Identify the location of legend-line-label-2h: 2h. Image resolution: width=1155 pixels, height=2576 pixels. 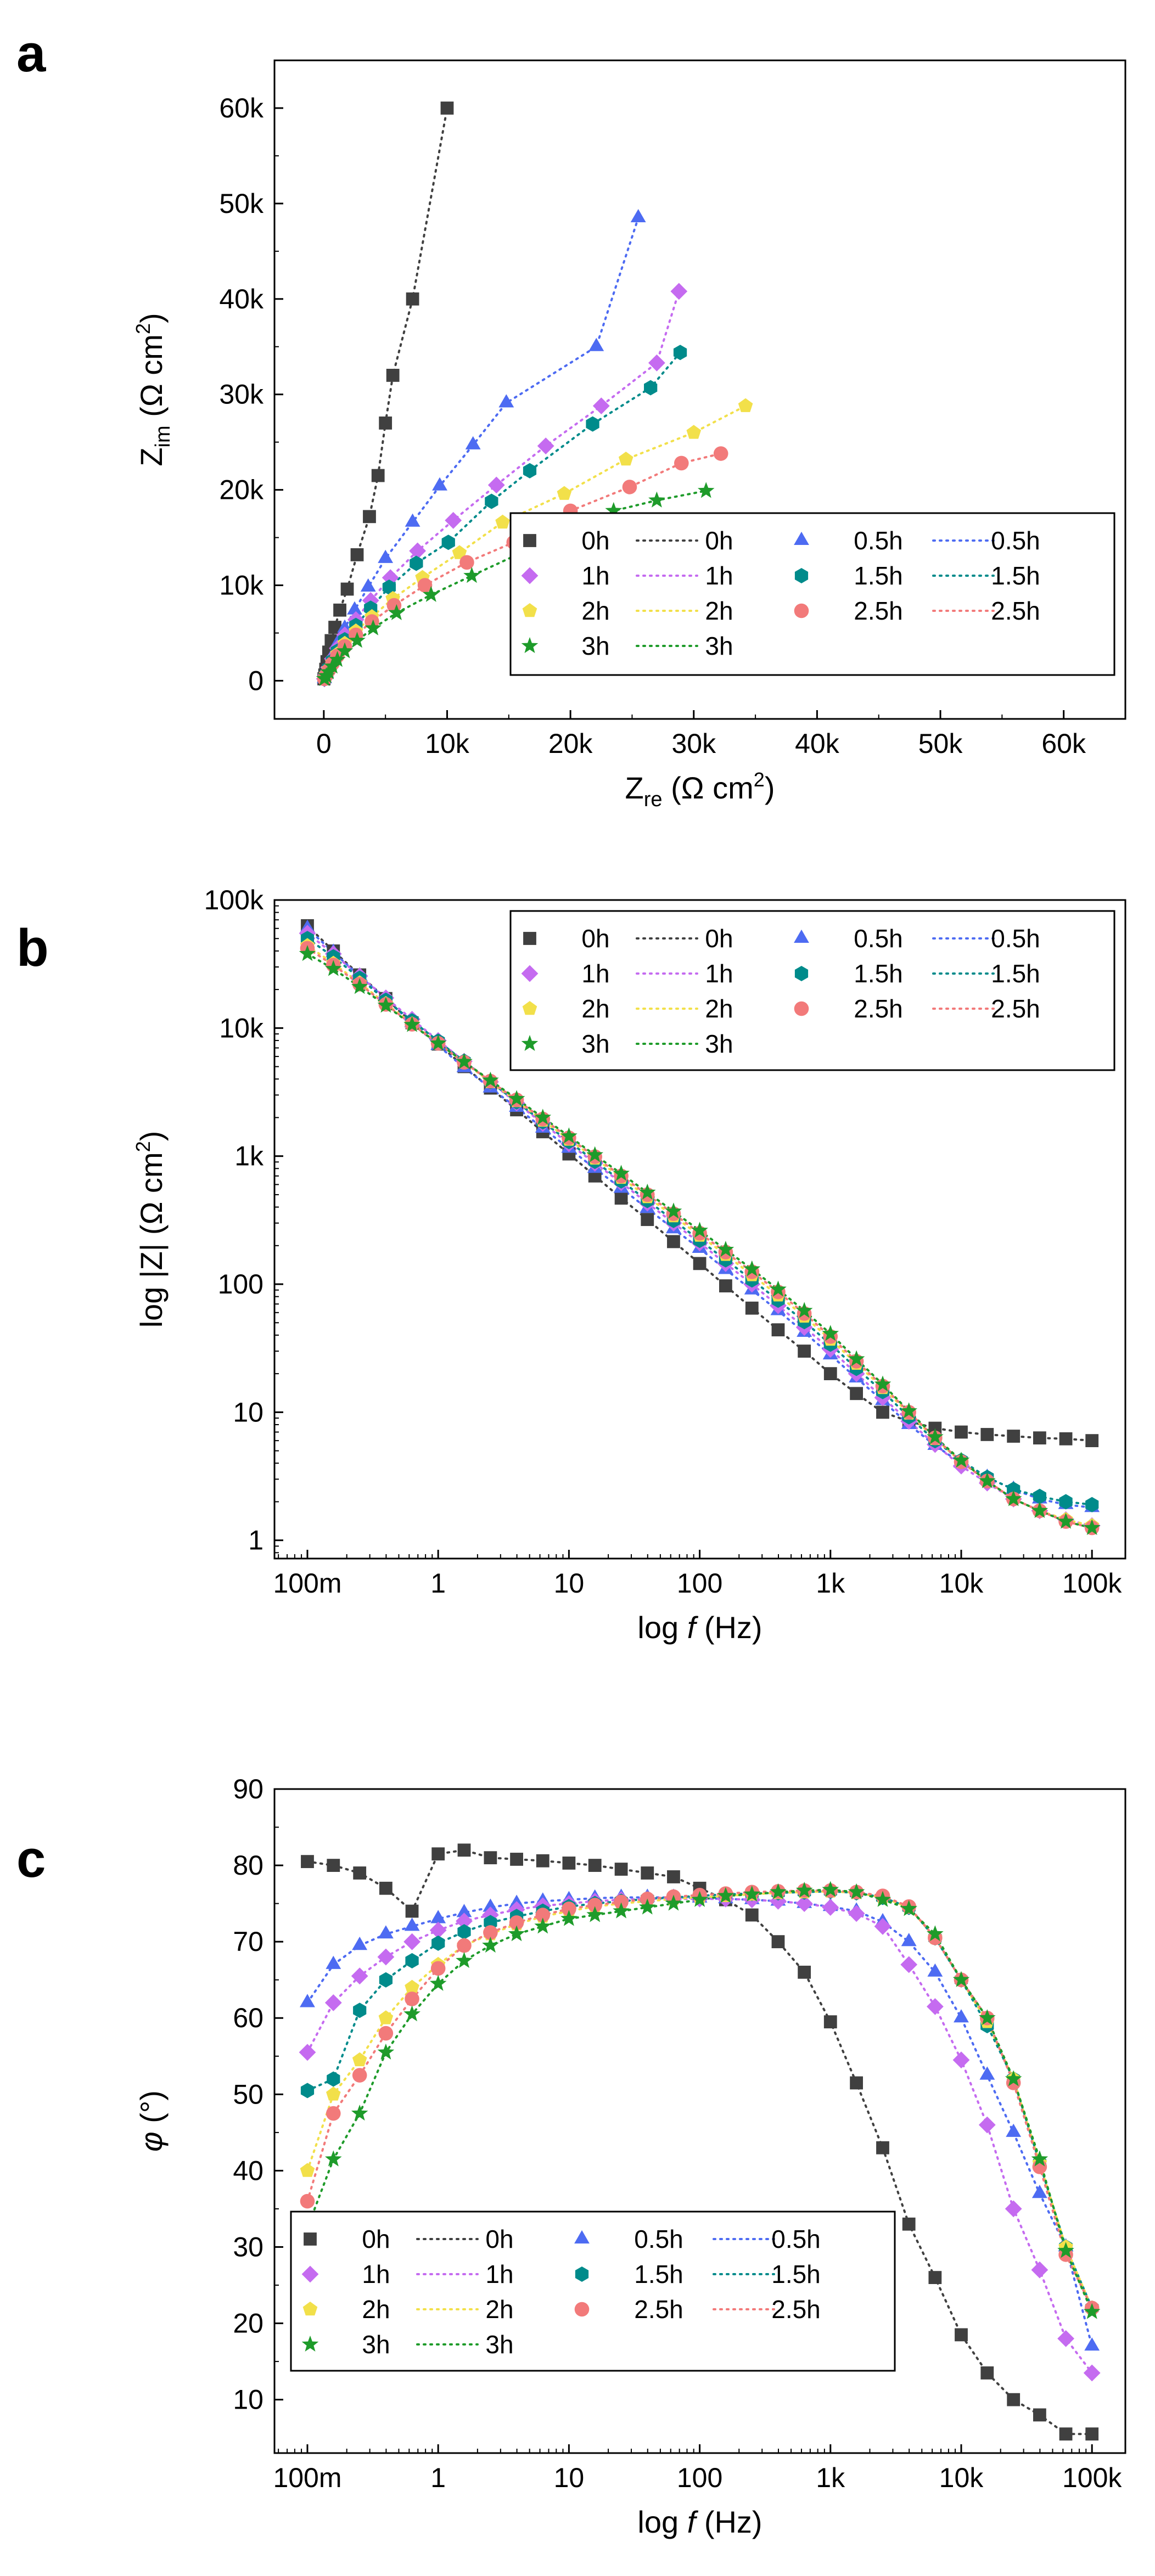
(719, 611).